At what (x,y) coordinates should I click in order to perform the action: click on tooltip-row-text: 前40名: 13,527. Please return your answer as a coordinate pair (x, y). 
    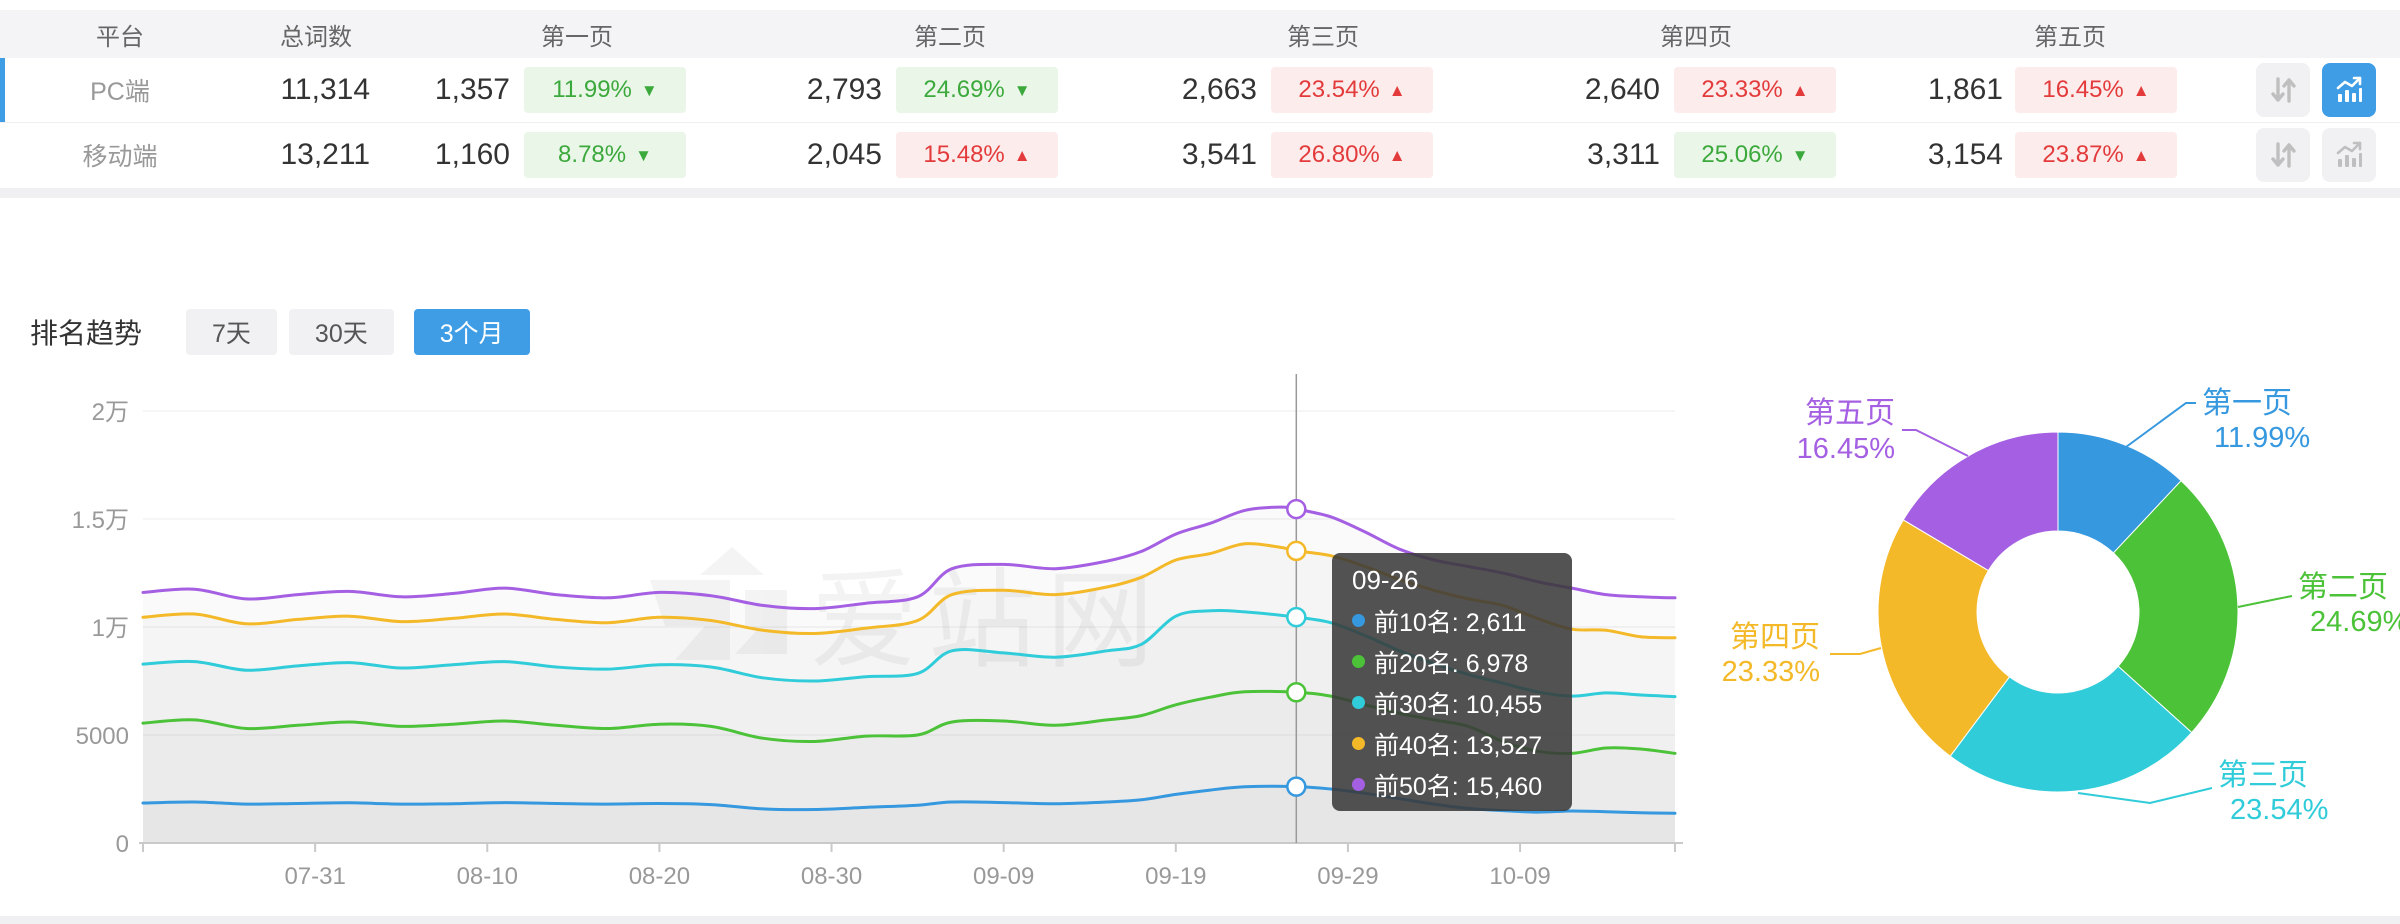
    Looking at the image, I should click on (1458, 745).